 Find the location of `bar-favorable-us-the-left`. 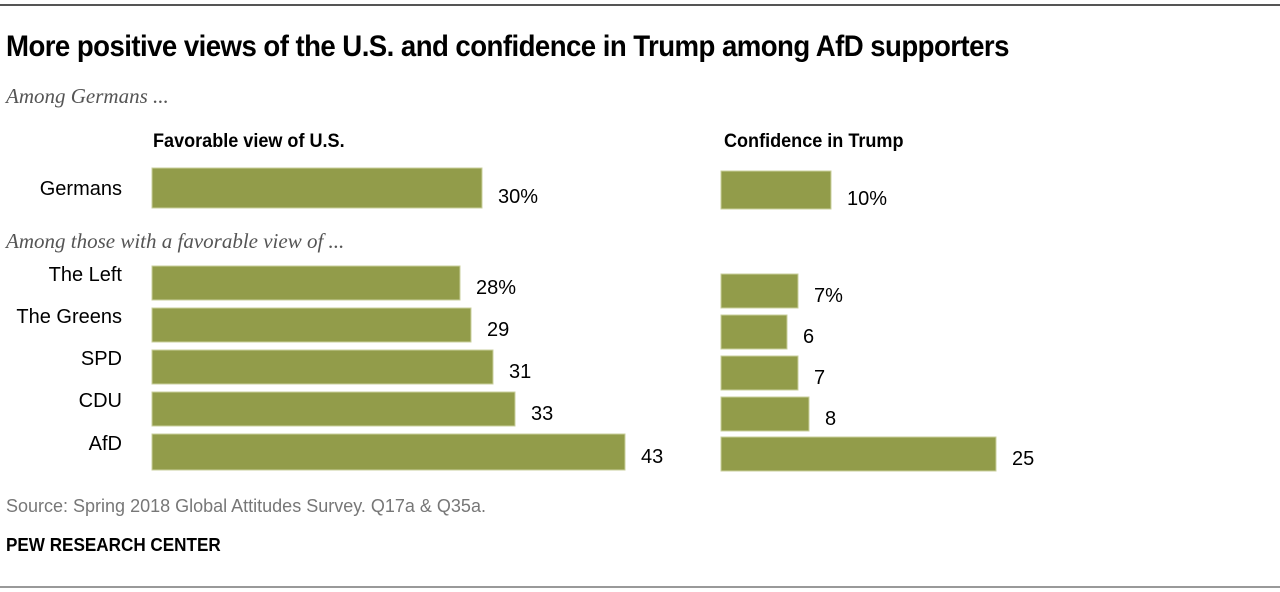

bar-favorable-us-the-left is located at coordinates (306, 283).